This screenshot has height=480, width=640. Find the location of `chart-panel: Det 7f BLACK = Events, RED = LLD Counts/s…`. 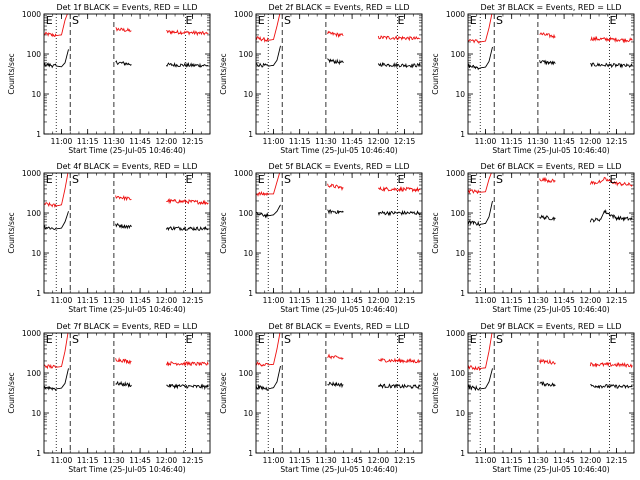

chart-panel: Det 7f BLACK = Events, RED = LLD Counts/s… is located at coordinates (109, 398).